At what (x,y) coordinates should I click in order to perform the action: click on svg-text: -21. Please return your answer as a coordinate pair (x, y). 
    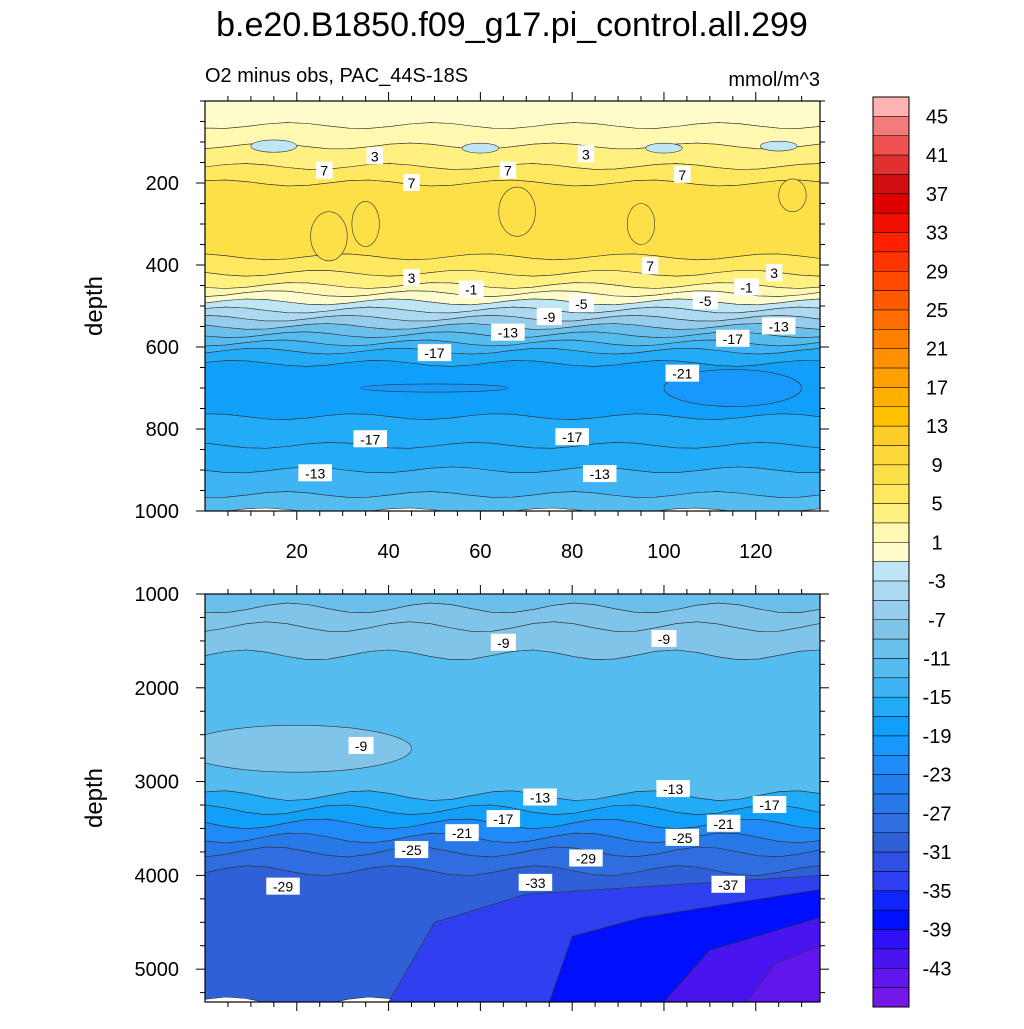
    Looking at the image, I should click on (724, 824).